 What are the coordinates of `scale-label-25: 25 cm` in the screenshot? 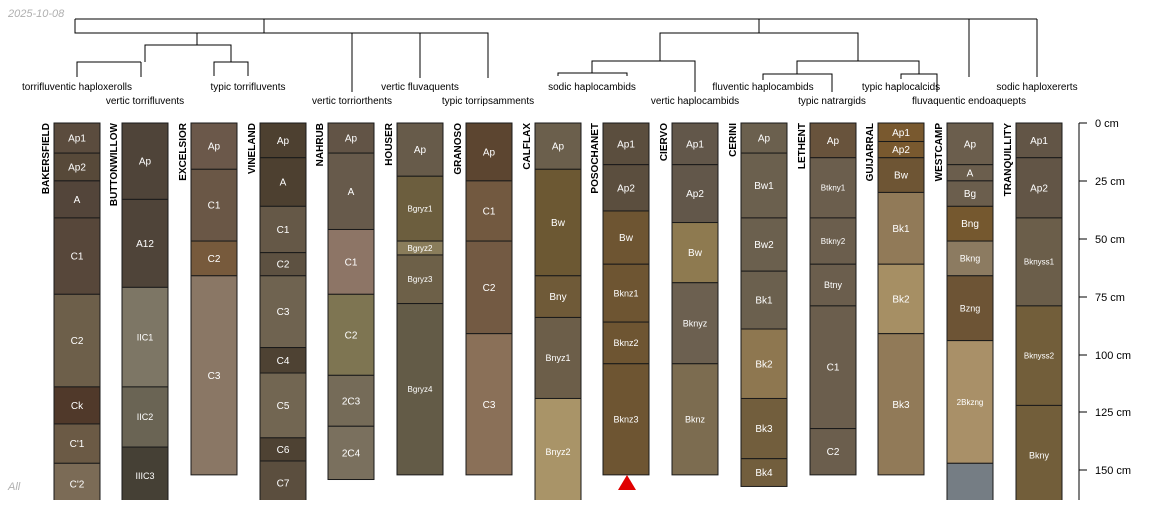 It's located at (1110, 182).